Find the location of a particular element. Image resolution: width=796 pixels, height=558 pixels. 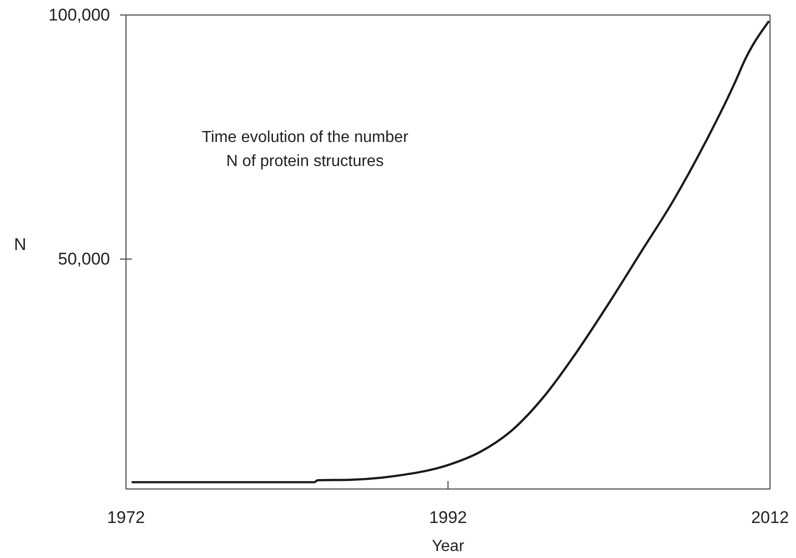

y-tick-label: 100,000 is located at coordinates (79, 14).